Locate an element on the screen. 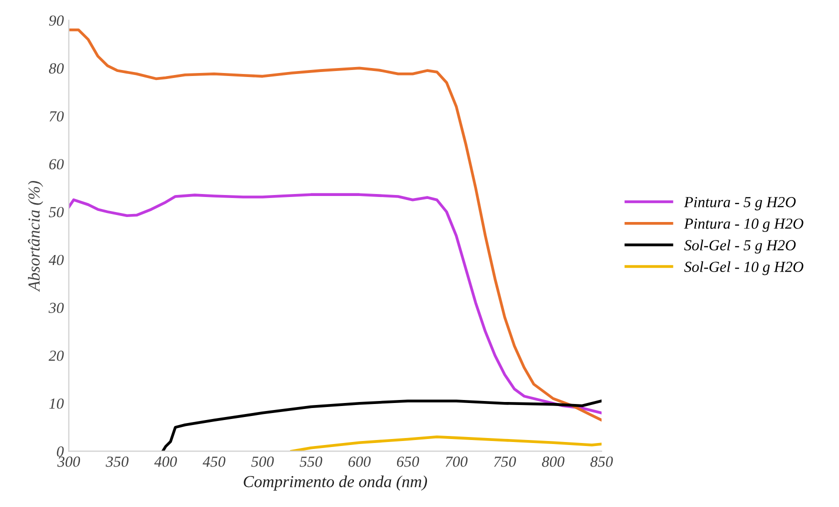 The height and width of the screenshot is (507, 839). y-tick-label: 70 is located at coordinates (57, 116).